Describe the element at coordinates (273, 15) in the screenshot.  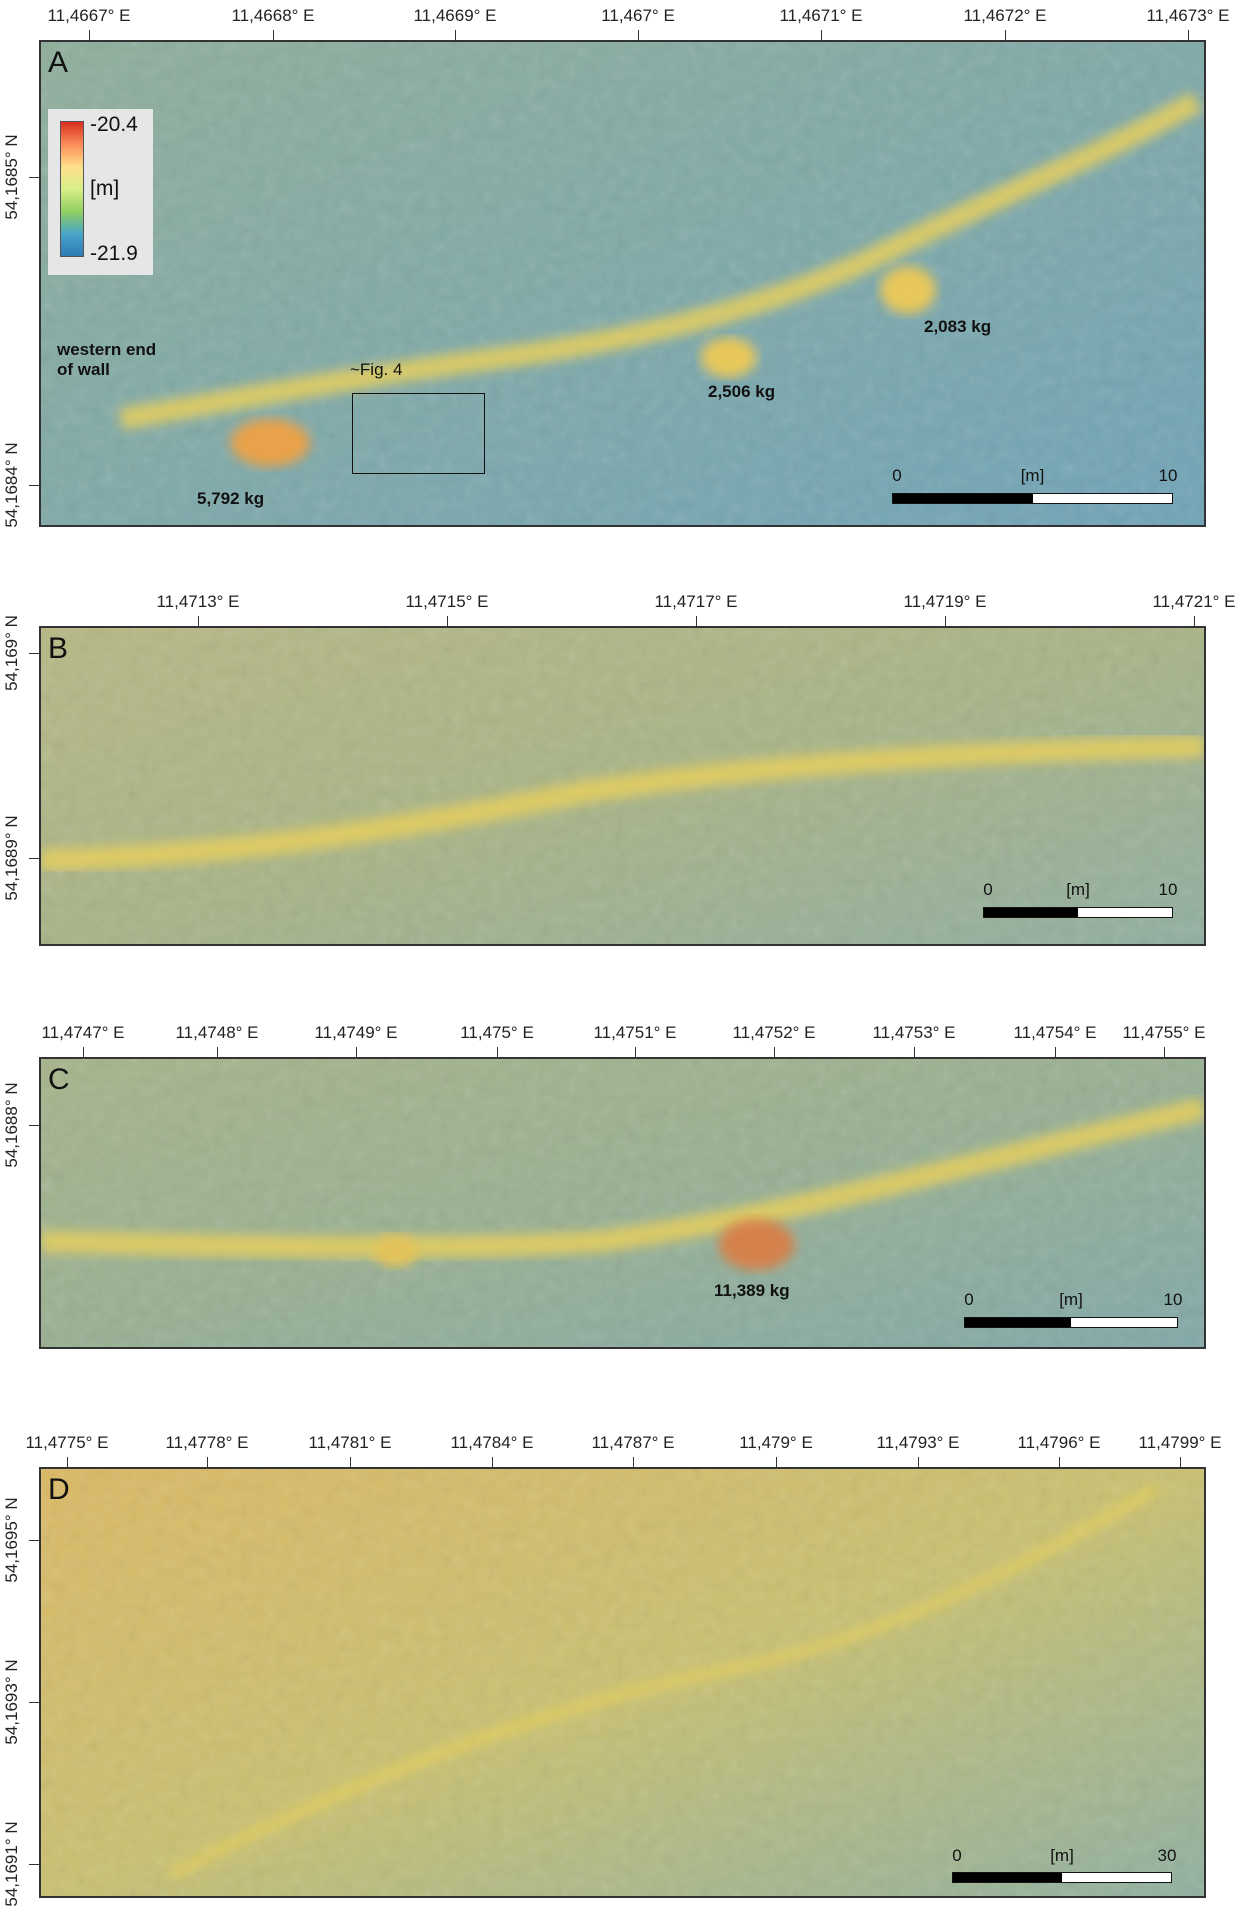
I see `x-tick-label: 11,4668° E` at that location.